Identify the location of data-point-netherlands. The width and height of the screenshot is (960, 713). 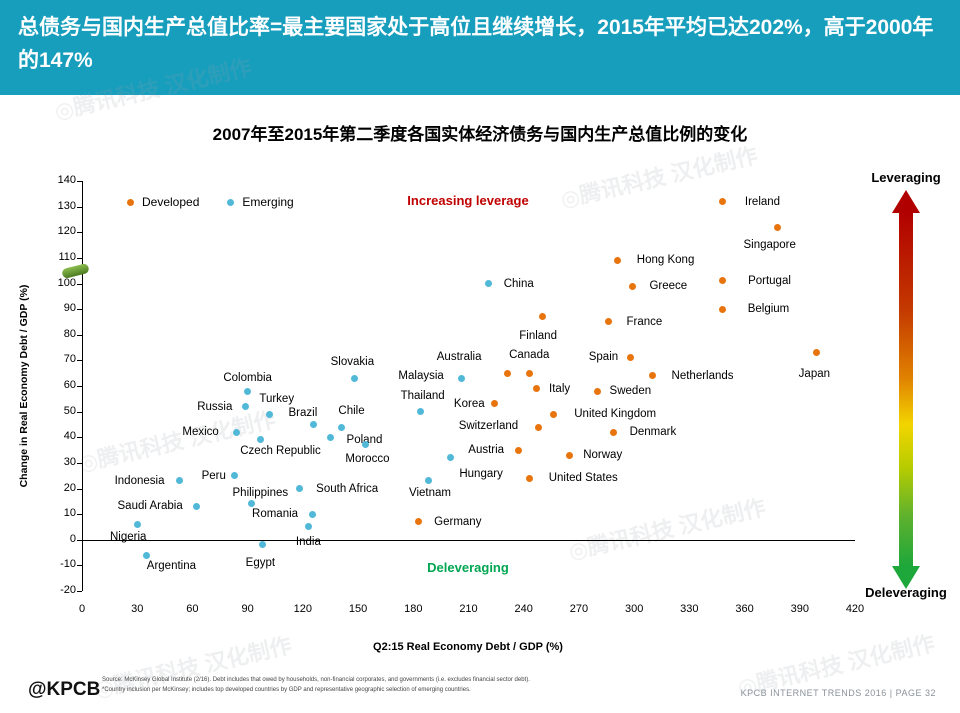
(653, 376).